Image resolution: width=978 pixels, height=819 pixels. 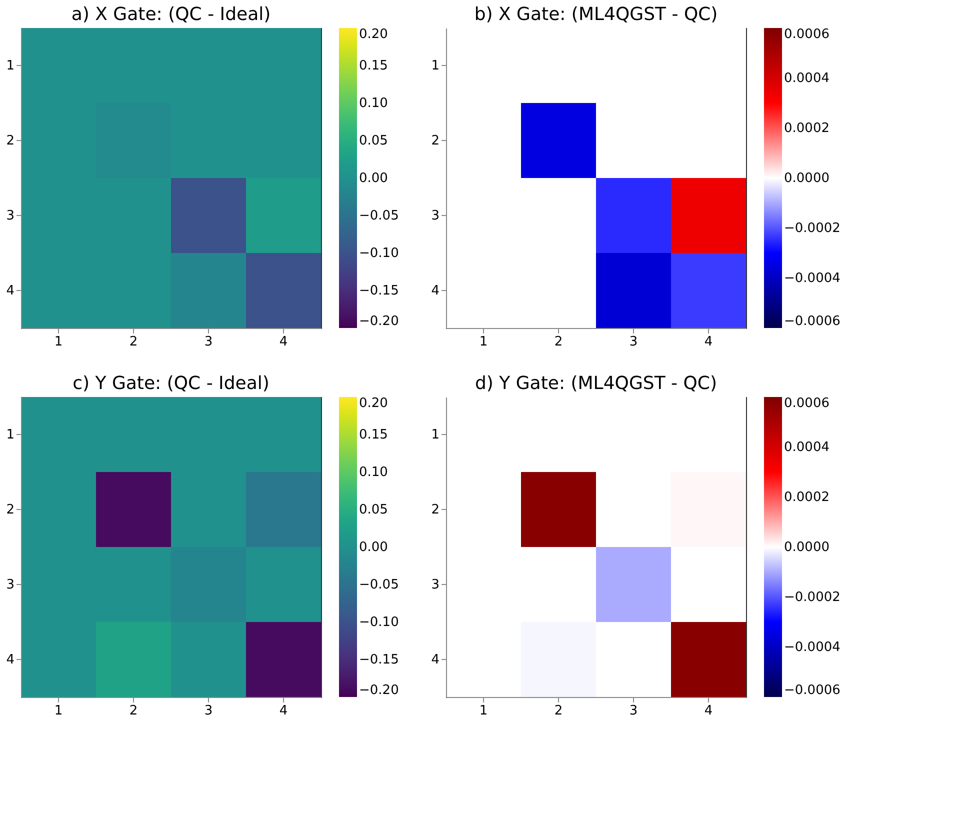 I want to click on chart-title: a) X Gate: (QC - Ideal), so click(x=171, y=14).